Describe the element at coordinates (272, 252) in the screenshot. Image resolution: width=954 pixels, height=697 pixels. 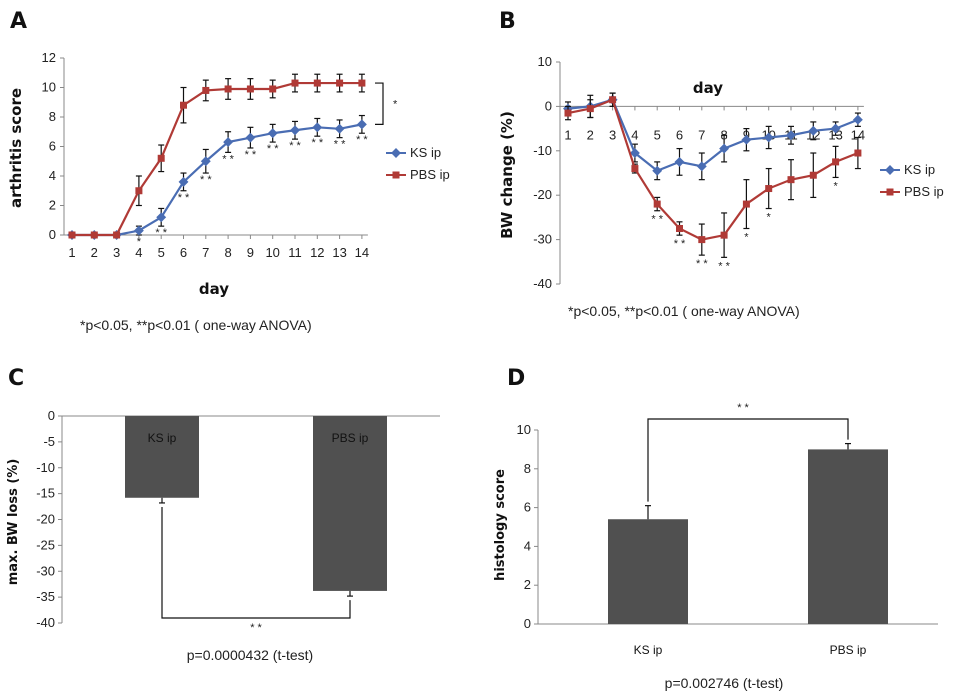
I see `panel-a-x-tick-label: 10` at that location.